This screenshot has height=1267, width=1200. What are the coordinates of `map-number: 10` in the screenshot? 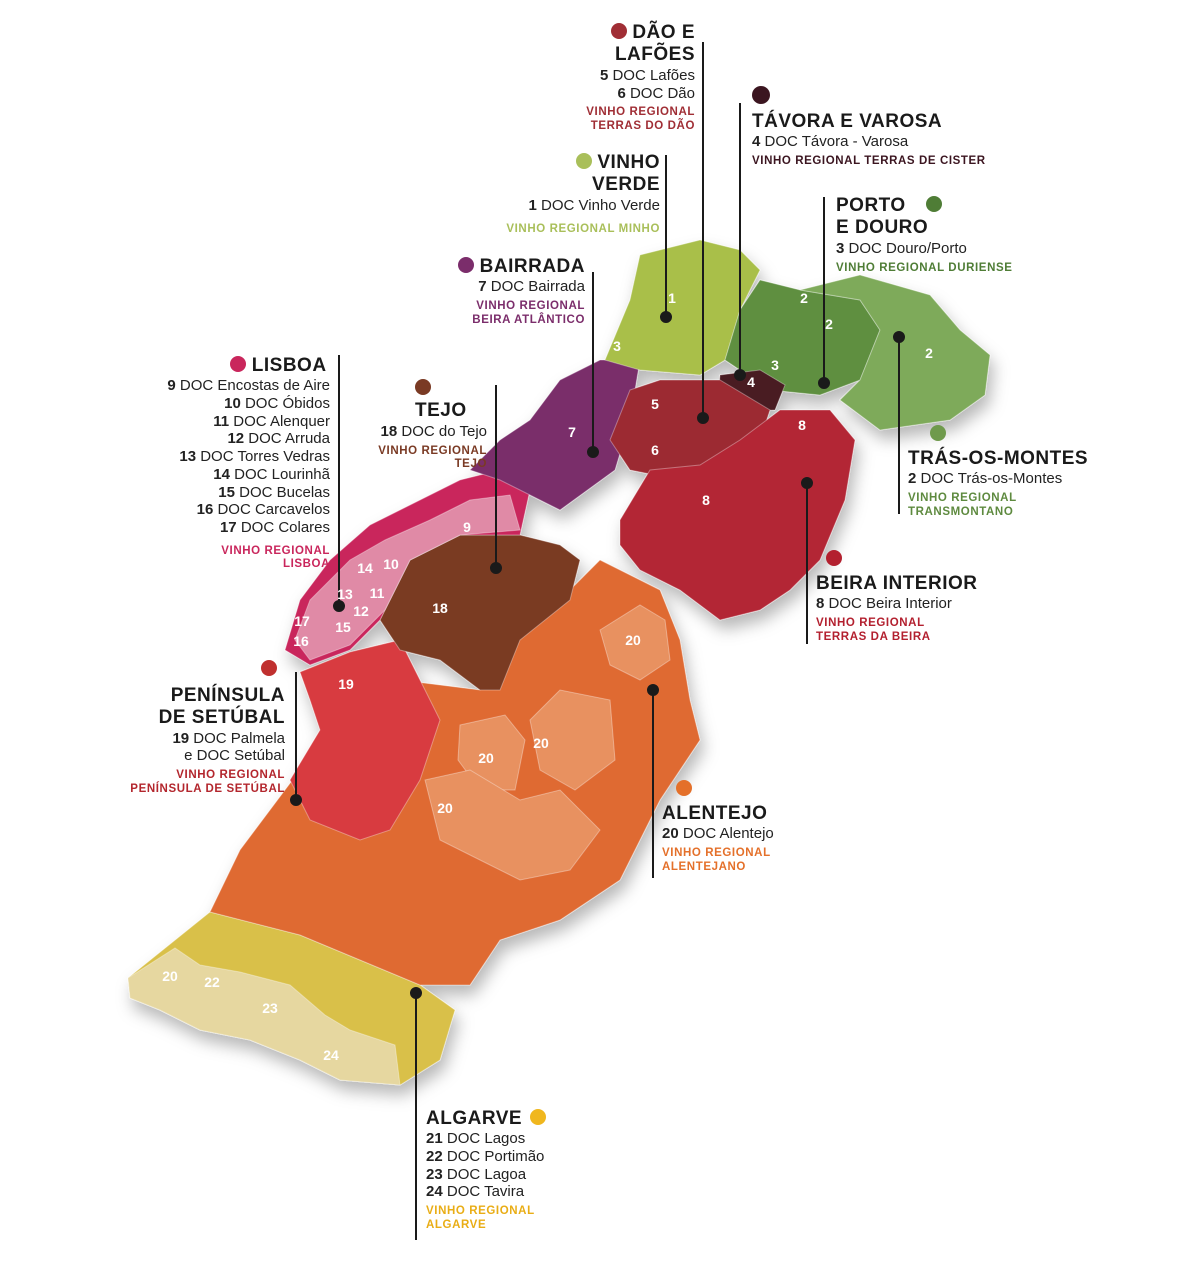 It's located at (391, 564).